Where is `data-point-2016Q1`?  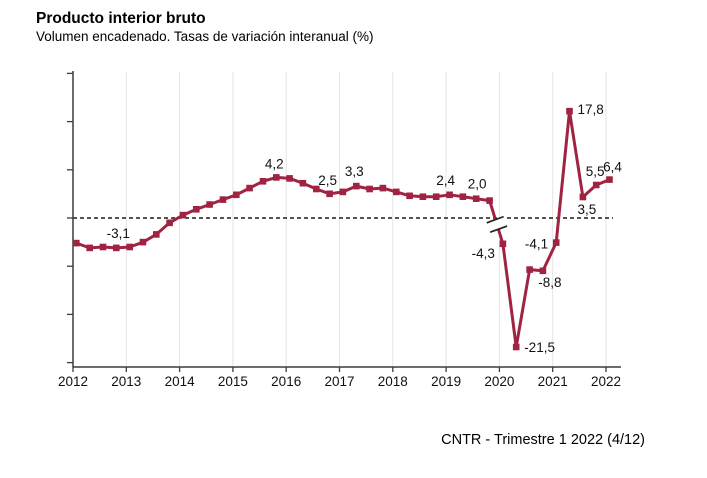
data-point-2016Q1 is located at coordinates (289, 178).